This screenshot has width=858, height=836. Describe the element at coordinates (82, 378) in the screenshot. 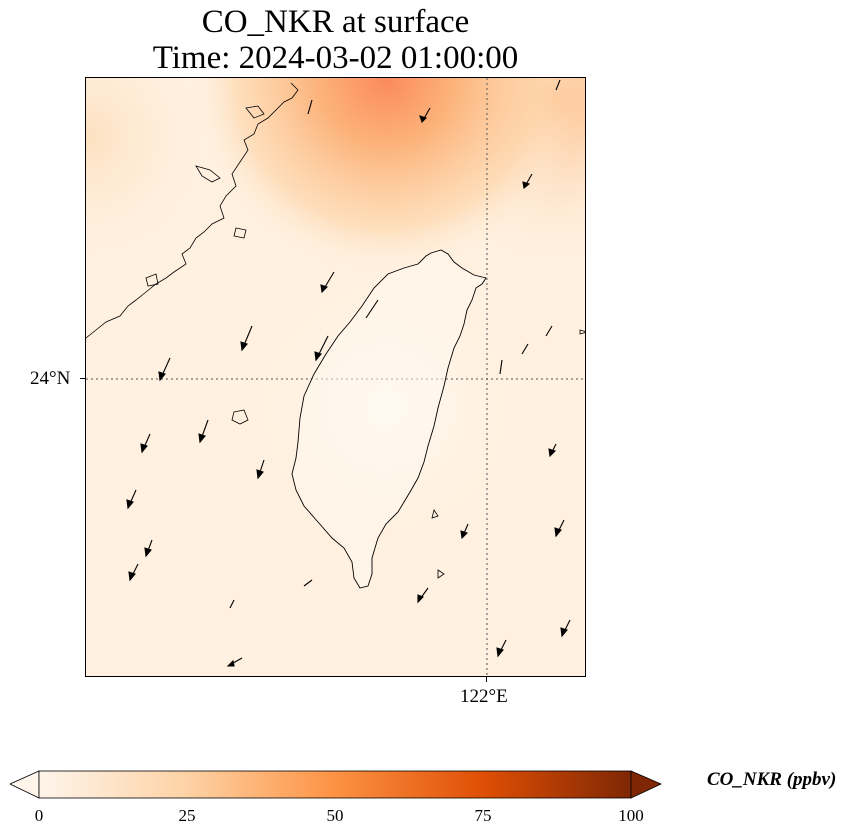

I see `lat-tick` at that location.